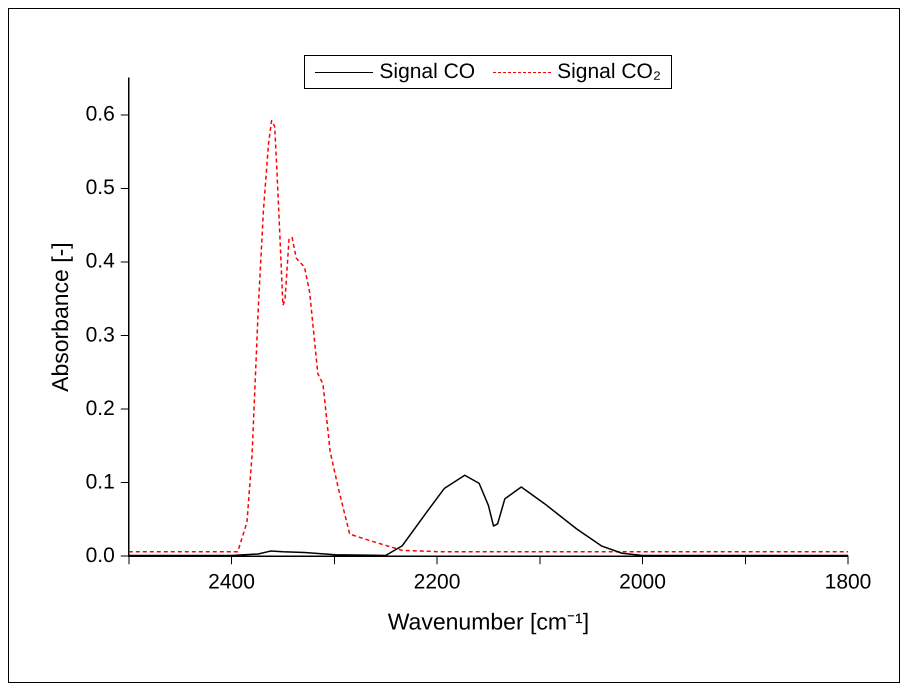 This screenshot has height=691, width=910. Describe the element at coordinates (60, 317) in the screenshot. I see `y-axis-title: Absorbance [-]` at that location.